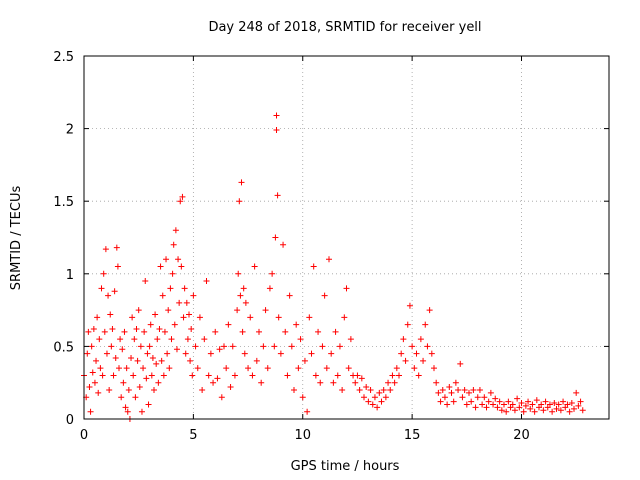 This screenshot has width=640, height=480. I want to click on y-axis-label: SRMTID / TECUs, so click(16, 238).